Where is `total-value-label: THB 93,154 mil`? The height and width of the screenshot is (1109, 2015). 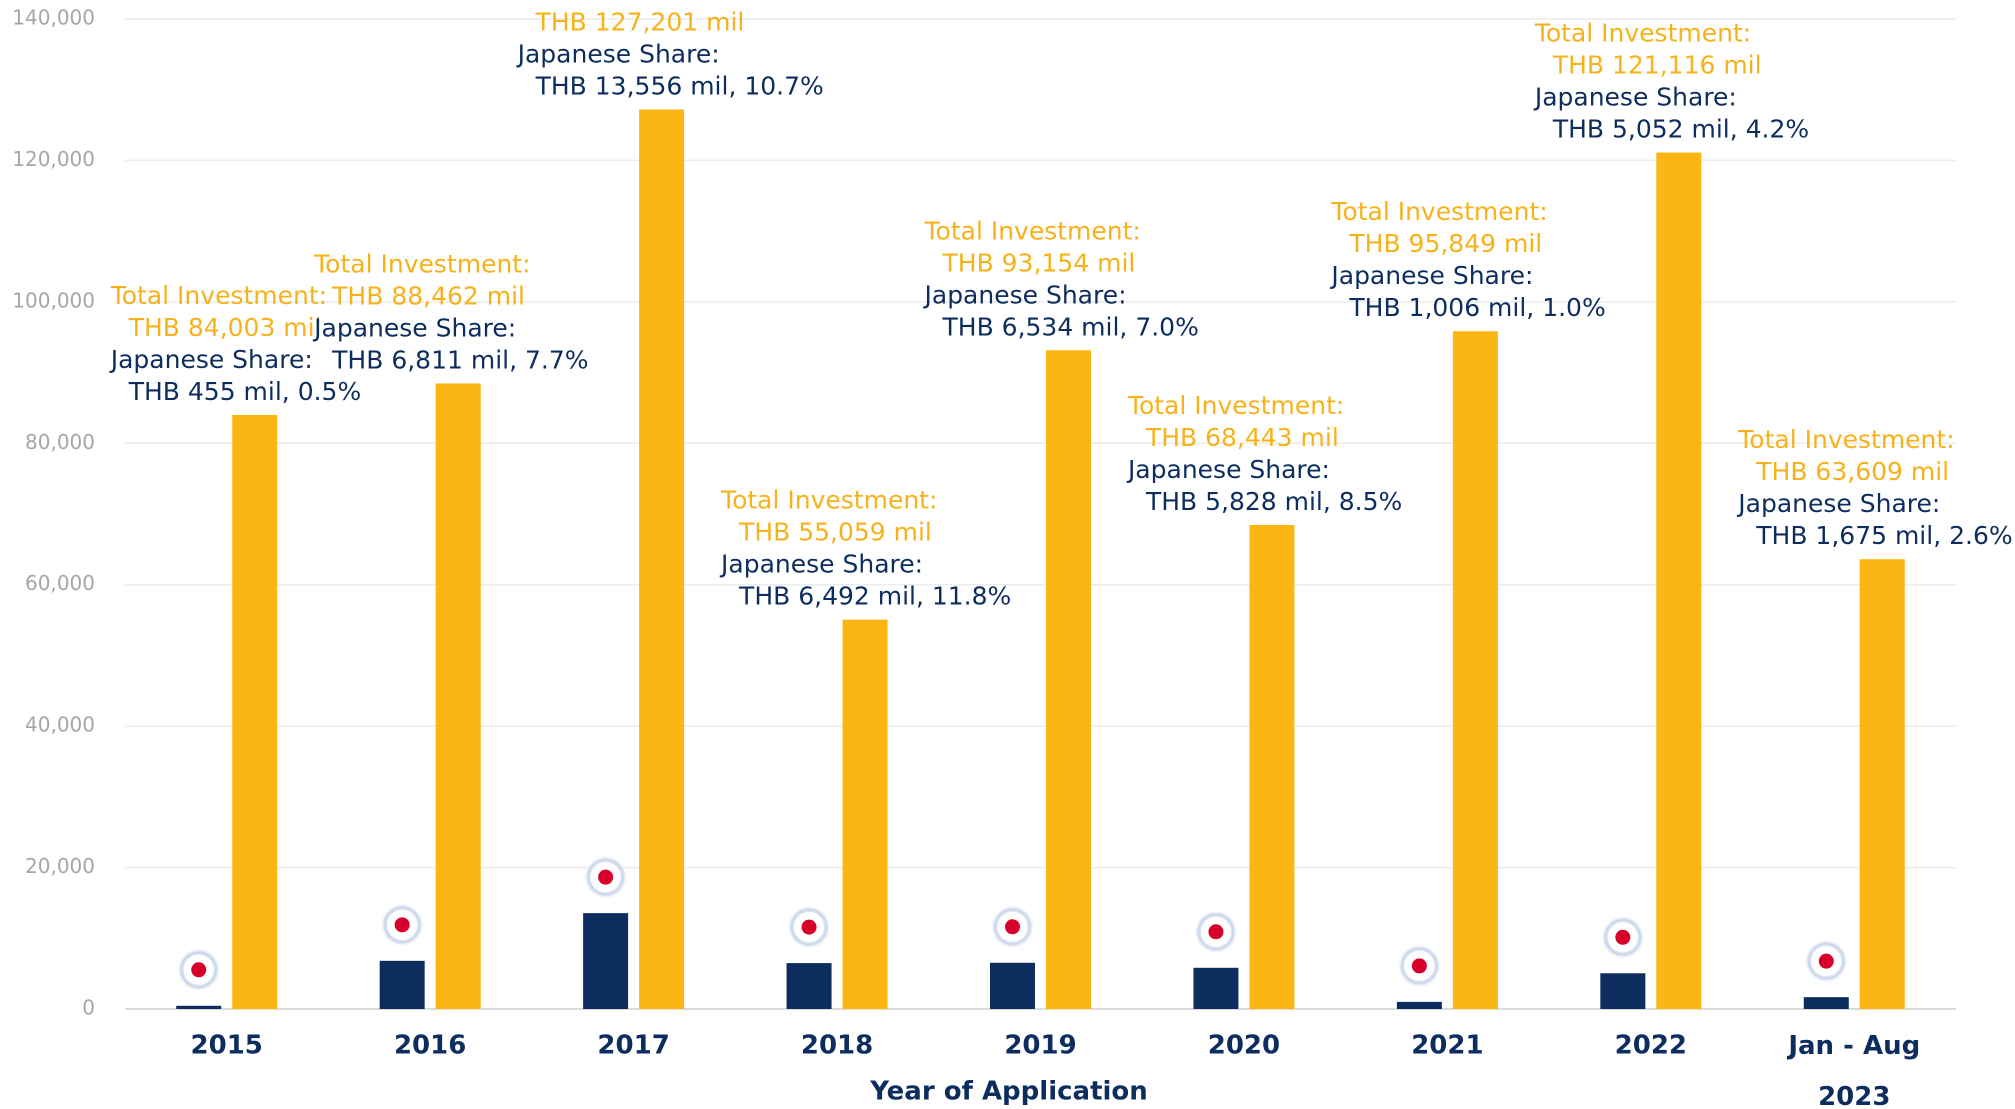 total-value-label: THB 93,154 mil is located at coordinates (1039, 262).